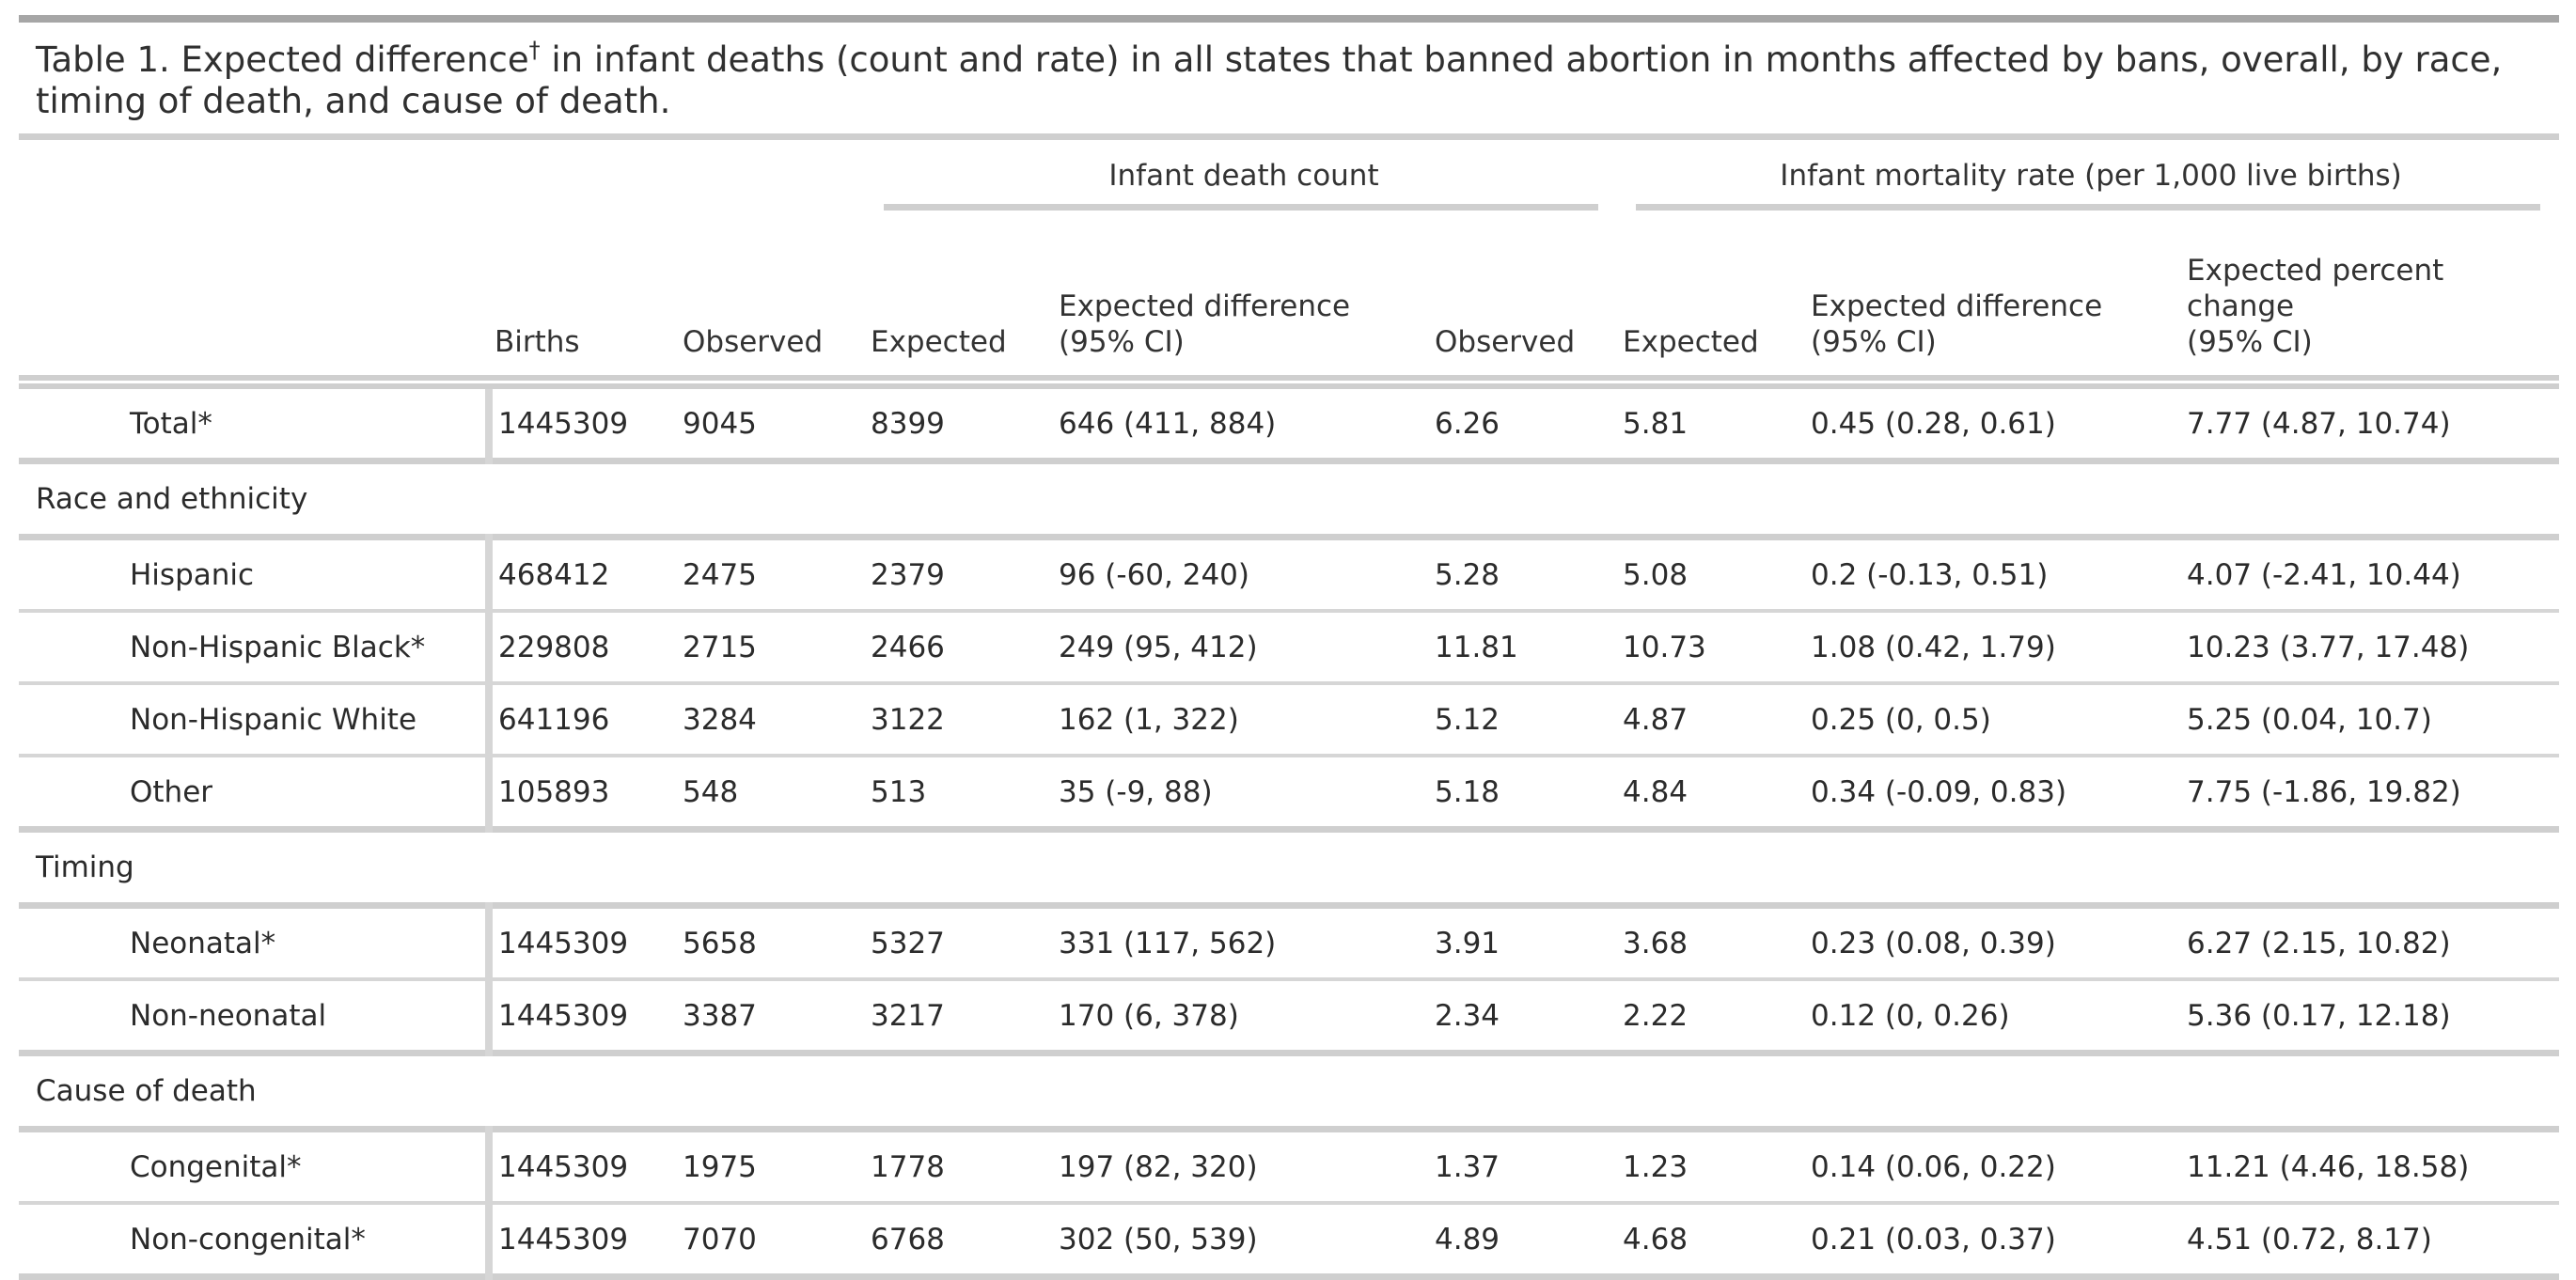  Describe the element at coordinates (1712, 648) in the screenshot. I see `cell-rate-expected: 10.73` at that location.